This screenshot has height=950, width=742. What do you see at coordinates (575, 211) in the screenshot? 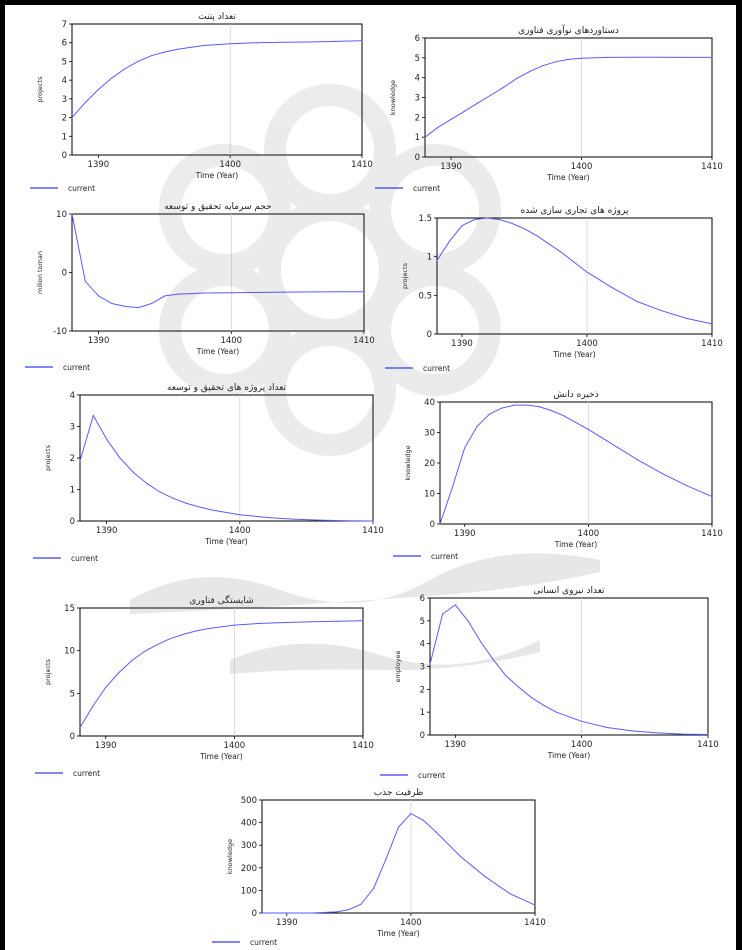
I see `chart-title: پروژه های تجاری سازی شده` at bounding box center [575, 211].